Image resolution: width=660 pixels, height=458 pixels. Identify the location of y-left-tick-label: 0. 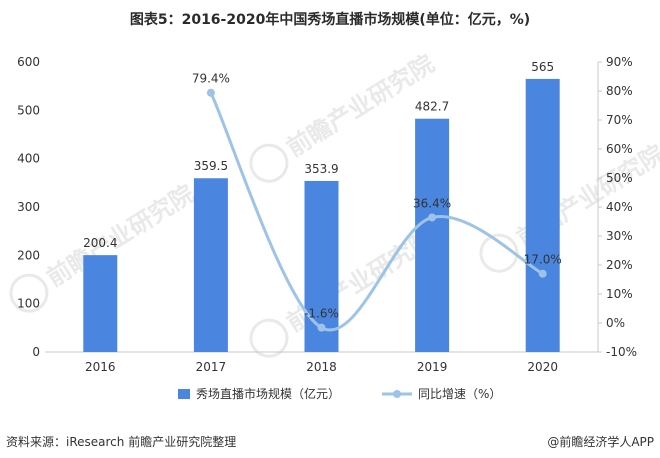
(36, 352).